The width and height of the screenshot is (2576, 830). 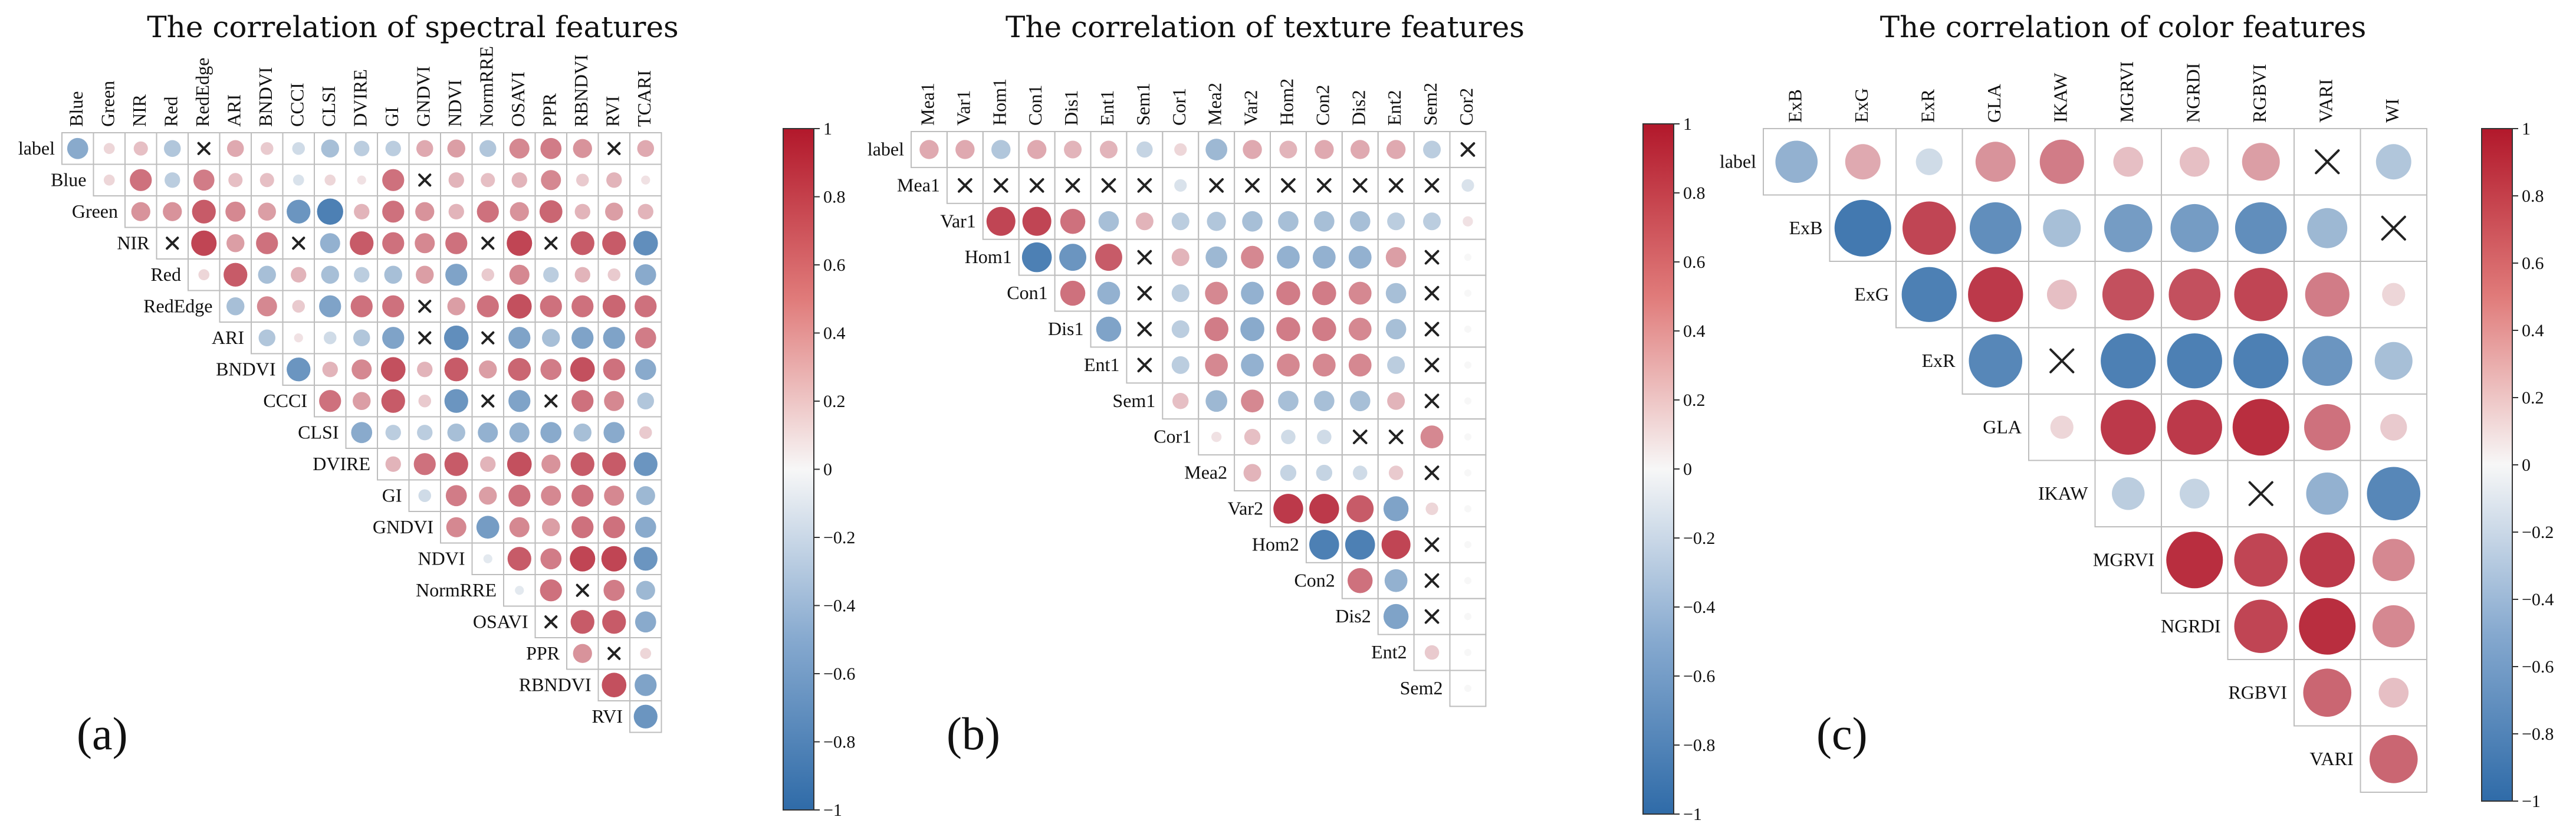 What do you see at coordinates (177, 305) in the screenshot?
I see `row-label: RedEdge` at bounding box center [177, 305].